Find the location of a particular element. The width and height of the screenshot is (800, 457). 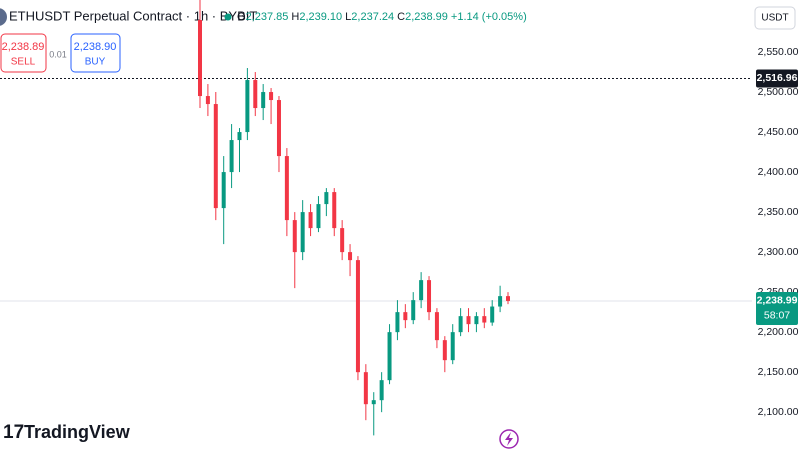

buy-price: 2,238.90 is located at coordinates (95, 47).